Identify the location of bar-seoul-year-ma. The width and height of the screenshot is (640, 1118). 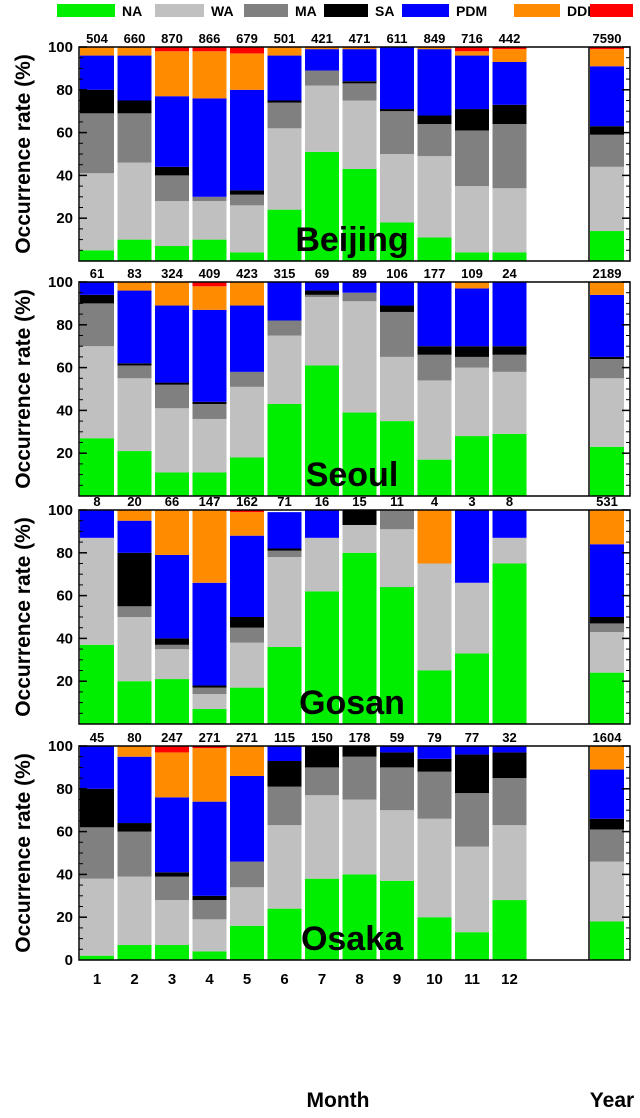
(607, 369).